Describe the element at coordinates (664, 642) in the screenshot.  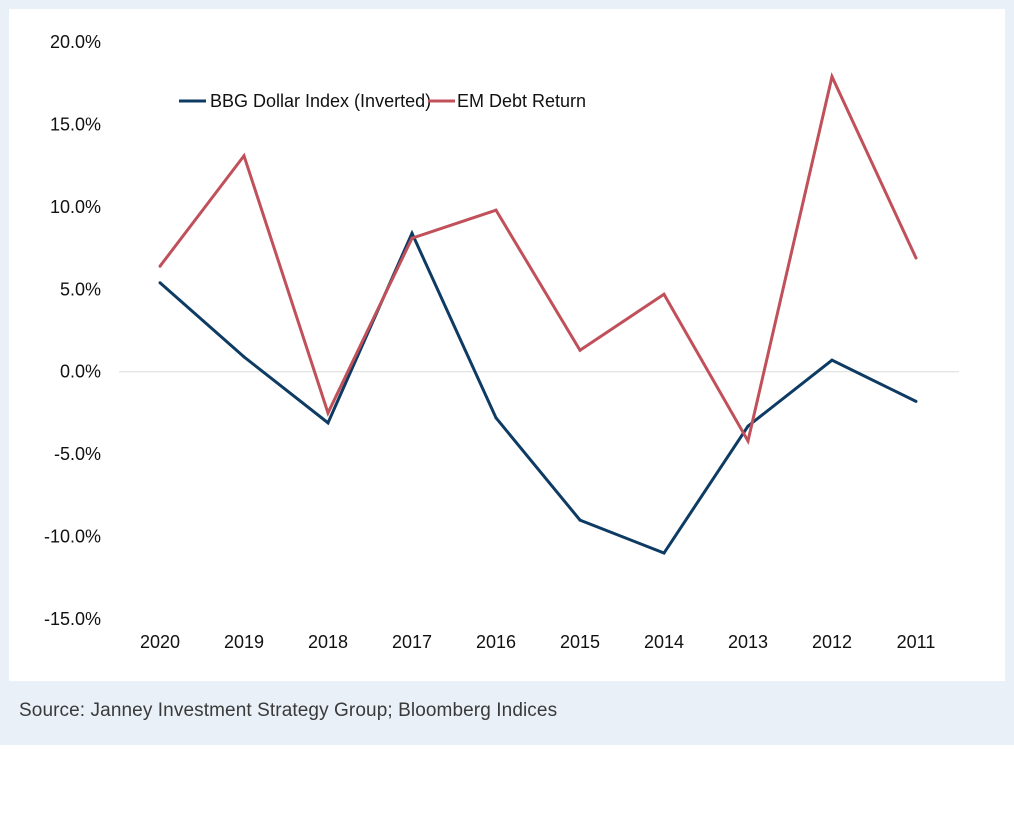
I see `x-tick-label: 2014` at that location.